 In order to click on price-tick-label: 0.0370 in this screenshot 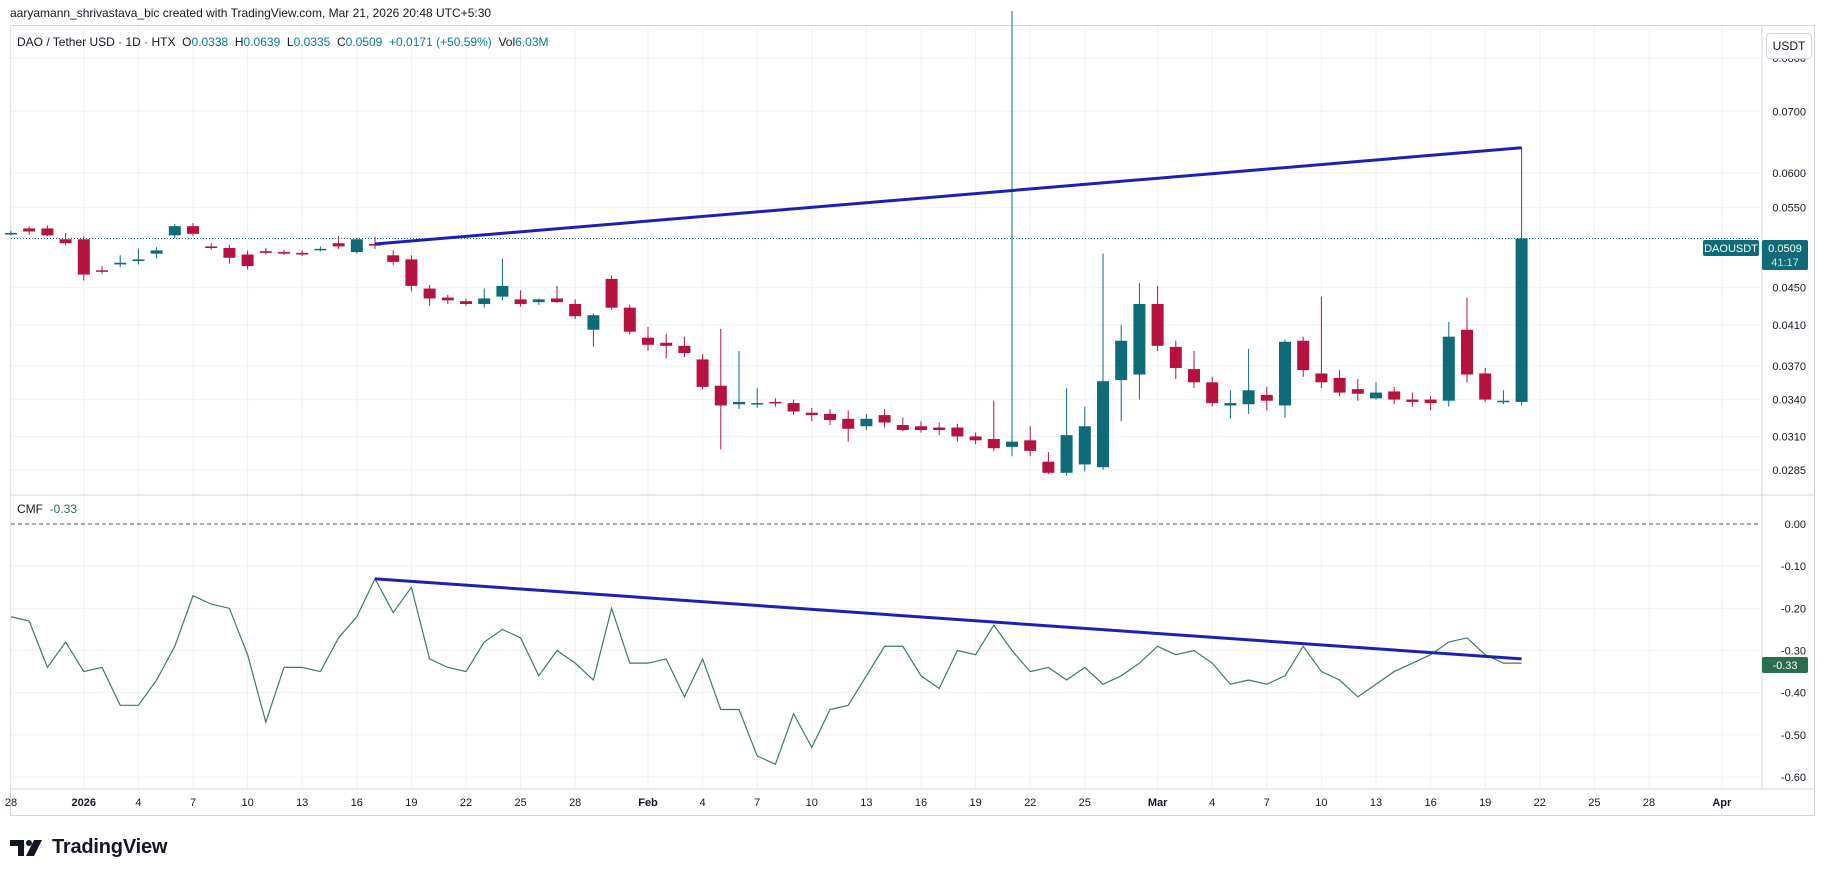, I will do `click(1789, 367)`.